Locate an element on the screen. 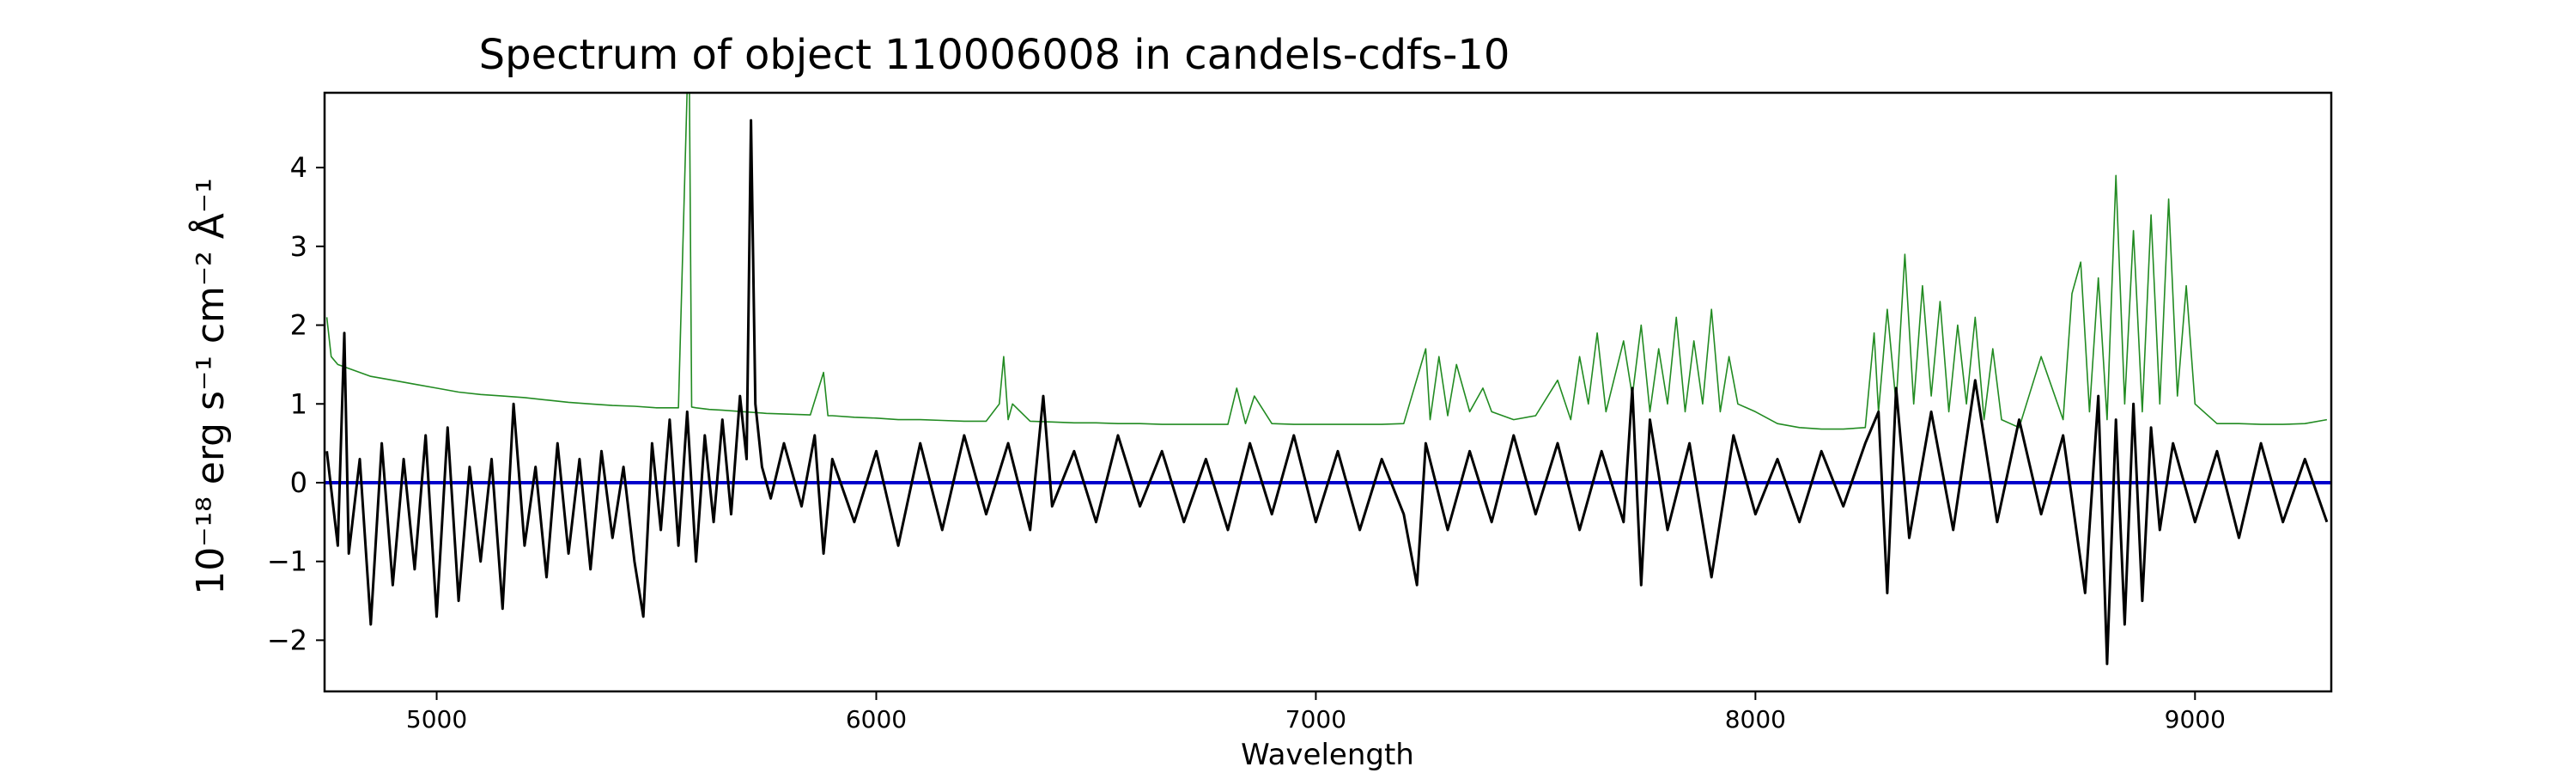  y-axis-label: 10⁻¹⁸ erg s⁻¹ cm⁻² Å⁻¹ is located at coordinates (210, 386).